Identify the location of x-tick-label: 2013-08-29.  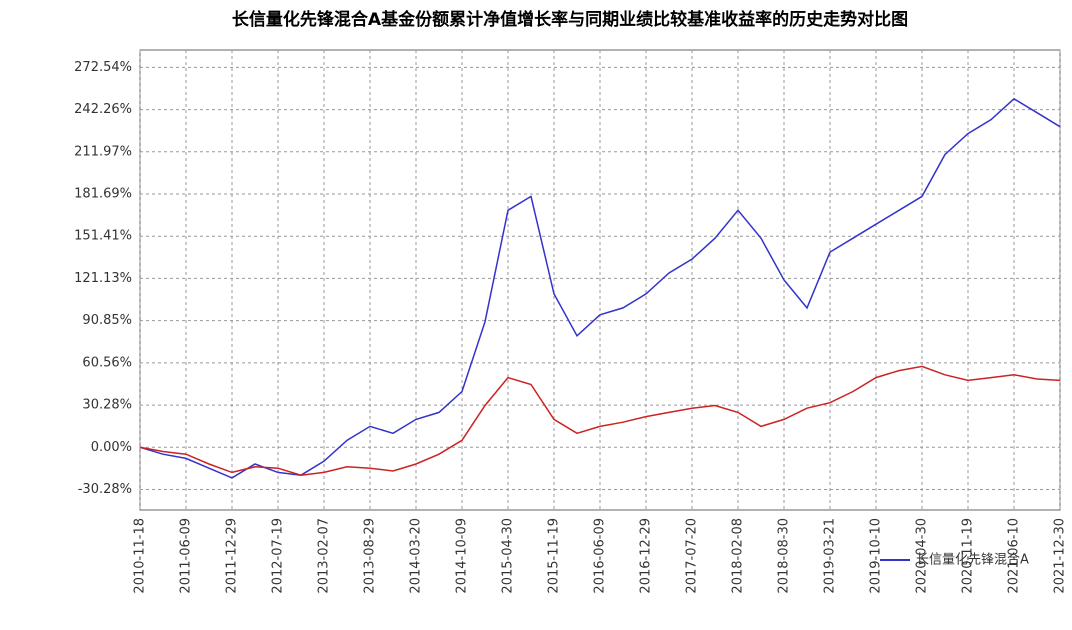
(370, 556).